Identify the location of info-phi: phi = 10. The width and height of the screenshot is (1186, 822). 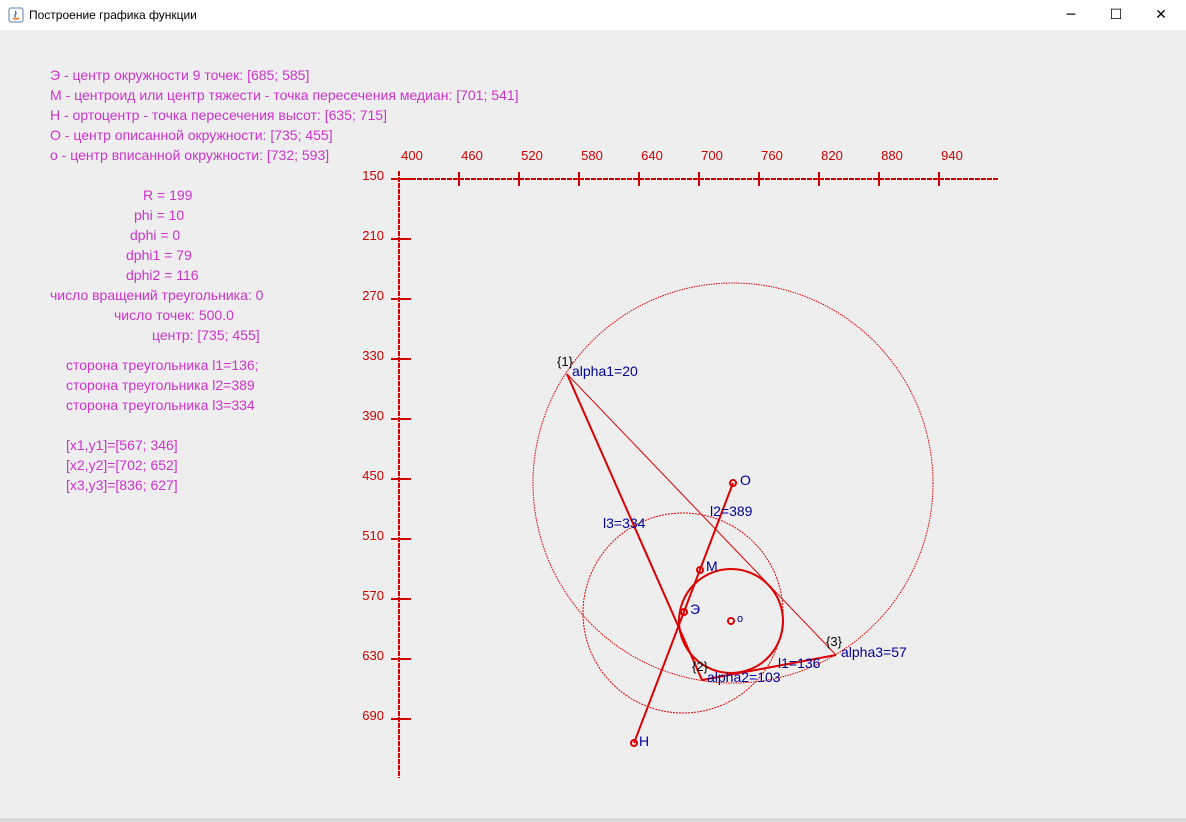
(159, 215).